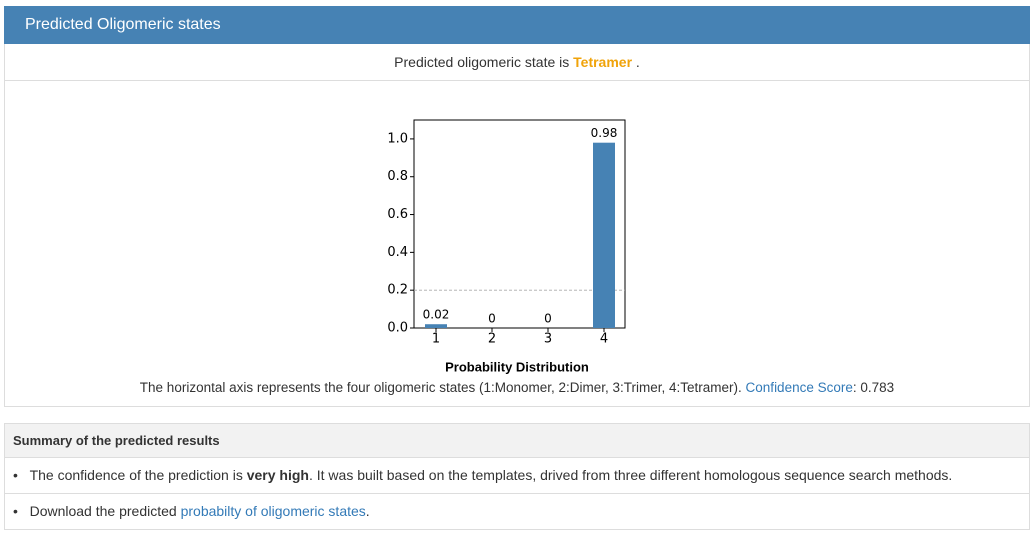  What do you see at coordinates (136, 475) in the screenshot?
I see `item-text: The confidence of the prediction is` at bounding box center [136, 475].